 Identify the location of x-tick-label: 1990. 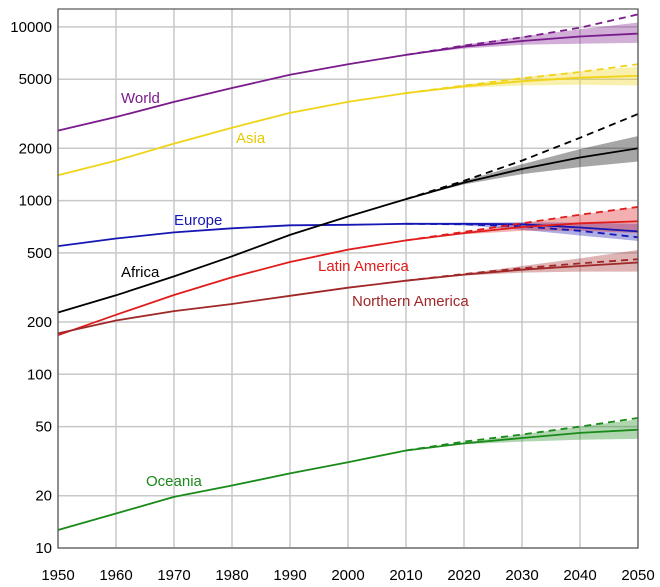
(289, 575).